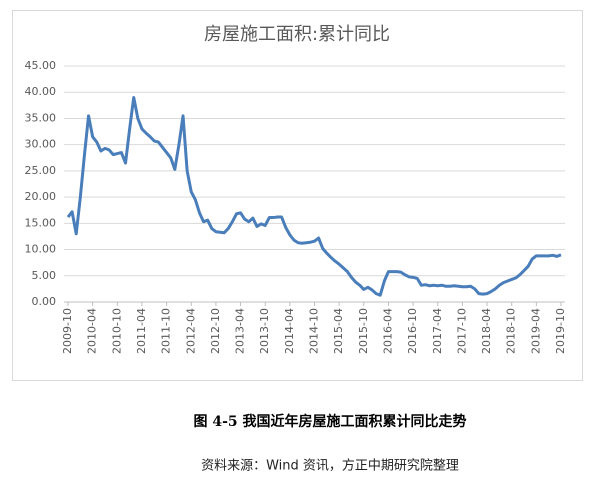 The image size is (595, 486). What do you see at coordinates (41, 249) in the screenshot?
I see `y-tick-label: 10.00` at bounding box center [41, 249].